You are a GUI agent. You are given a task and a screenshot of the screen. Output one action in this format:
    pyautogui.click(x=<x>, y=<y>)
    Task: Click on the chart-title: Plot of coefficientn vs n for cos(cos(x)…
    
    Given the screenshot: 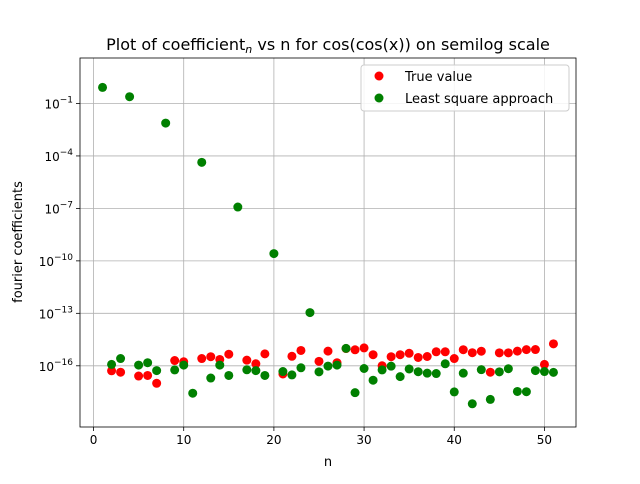 What is the action you would take?
    pyautogui.click(x=328, y=45)
    